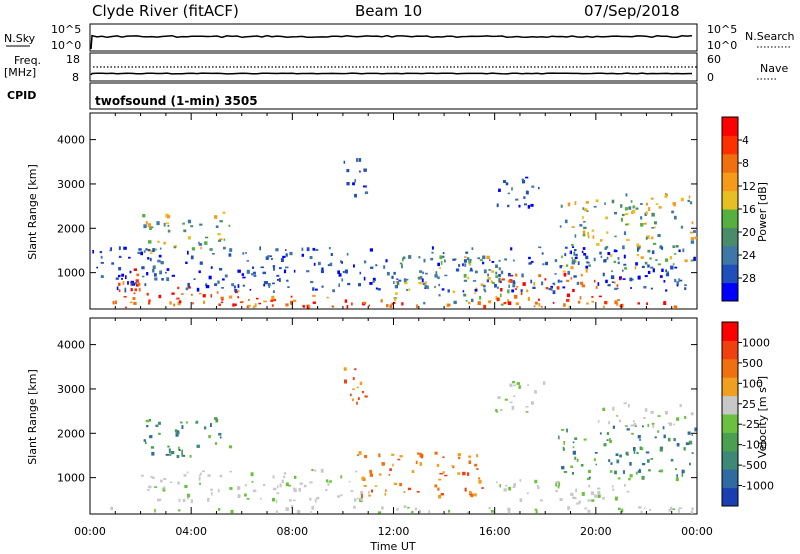  What do you see at coordinates (393, 531) in the screenshot?
I see `time-x-axis: 00:00 04:00 08:00 12:00 16:00 20:00 00:00` at bounding box center [393, 531].